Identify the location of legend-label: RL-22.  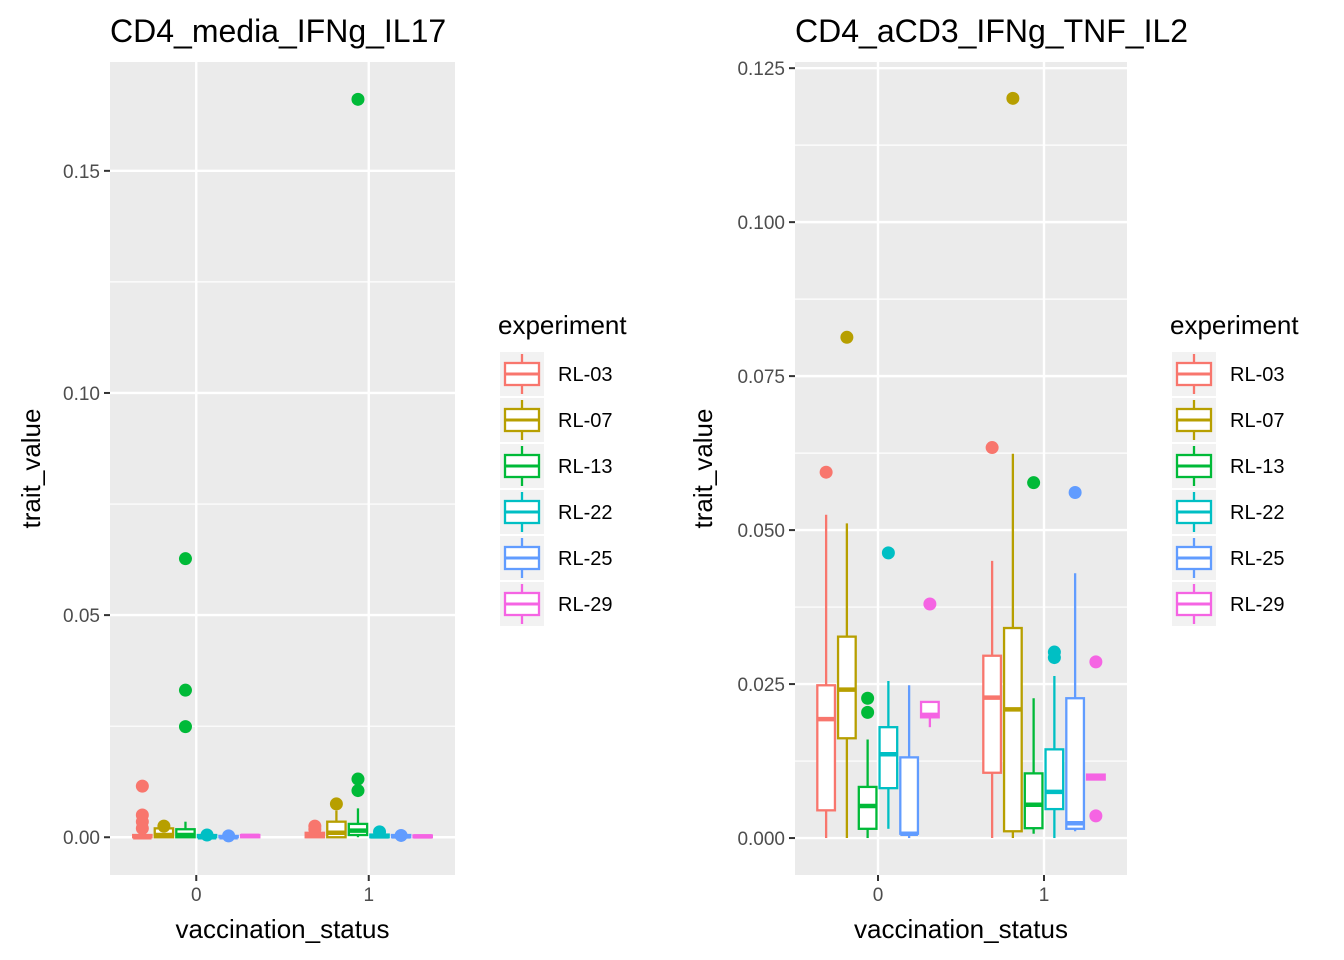
(585, 513).